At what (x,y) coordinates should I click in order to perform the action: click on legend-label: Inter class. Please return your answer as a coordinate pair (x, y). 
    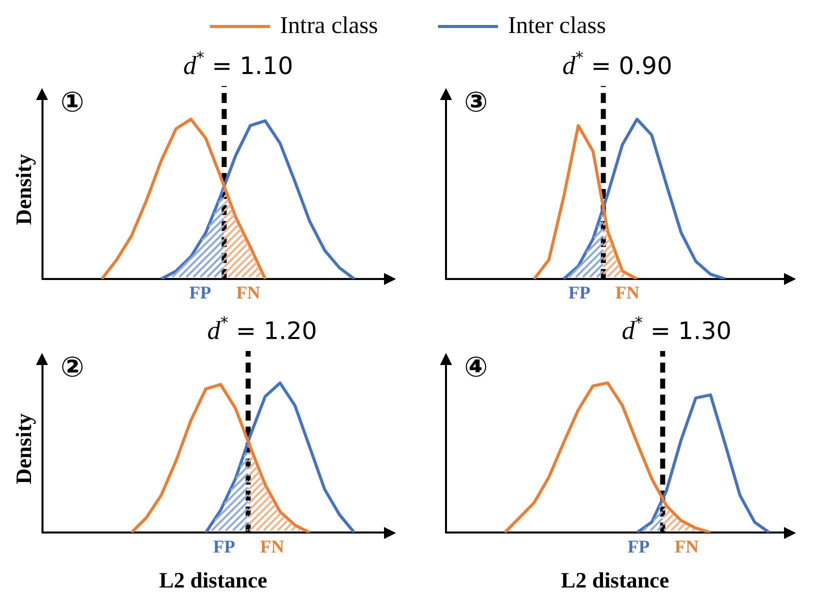
    Looking at the image, I should click on (557, 26).